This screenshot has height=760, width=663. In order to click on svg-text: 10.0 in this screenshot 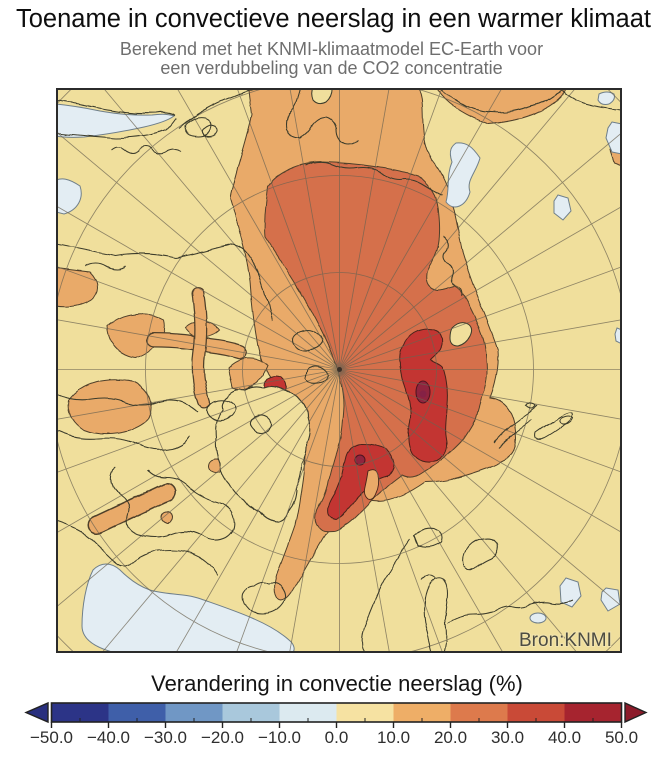, I will do `click(393, 737)`.